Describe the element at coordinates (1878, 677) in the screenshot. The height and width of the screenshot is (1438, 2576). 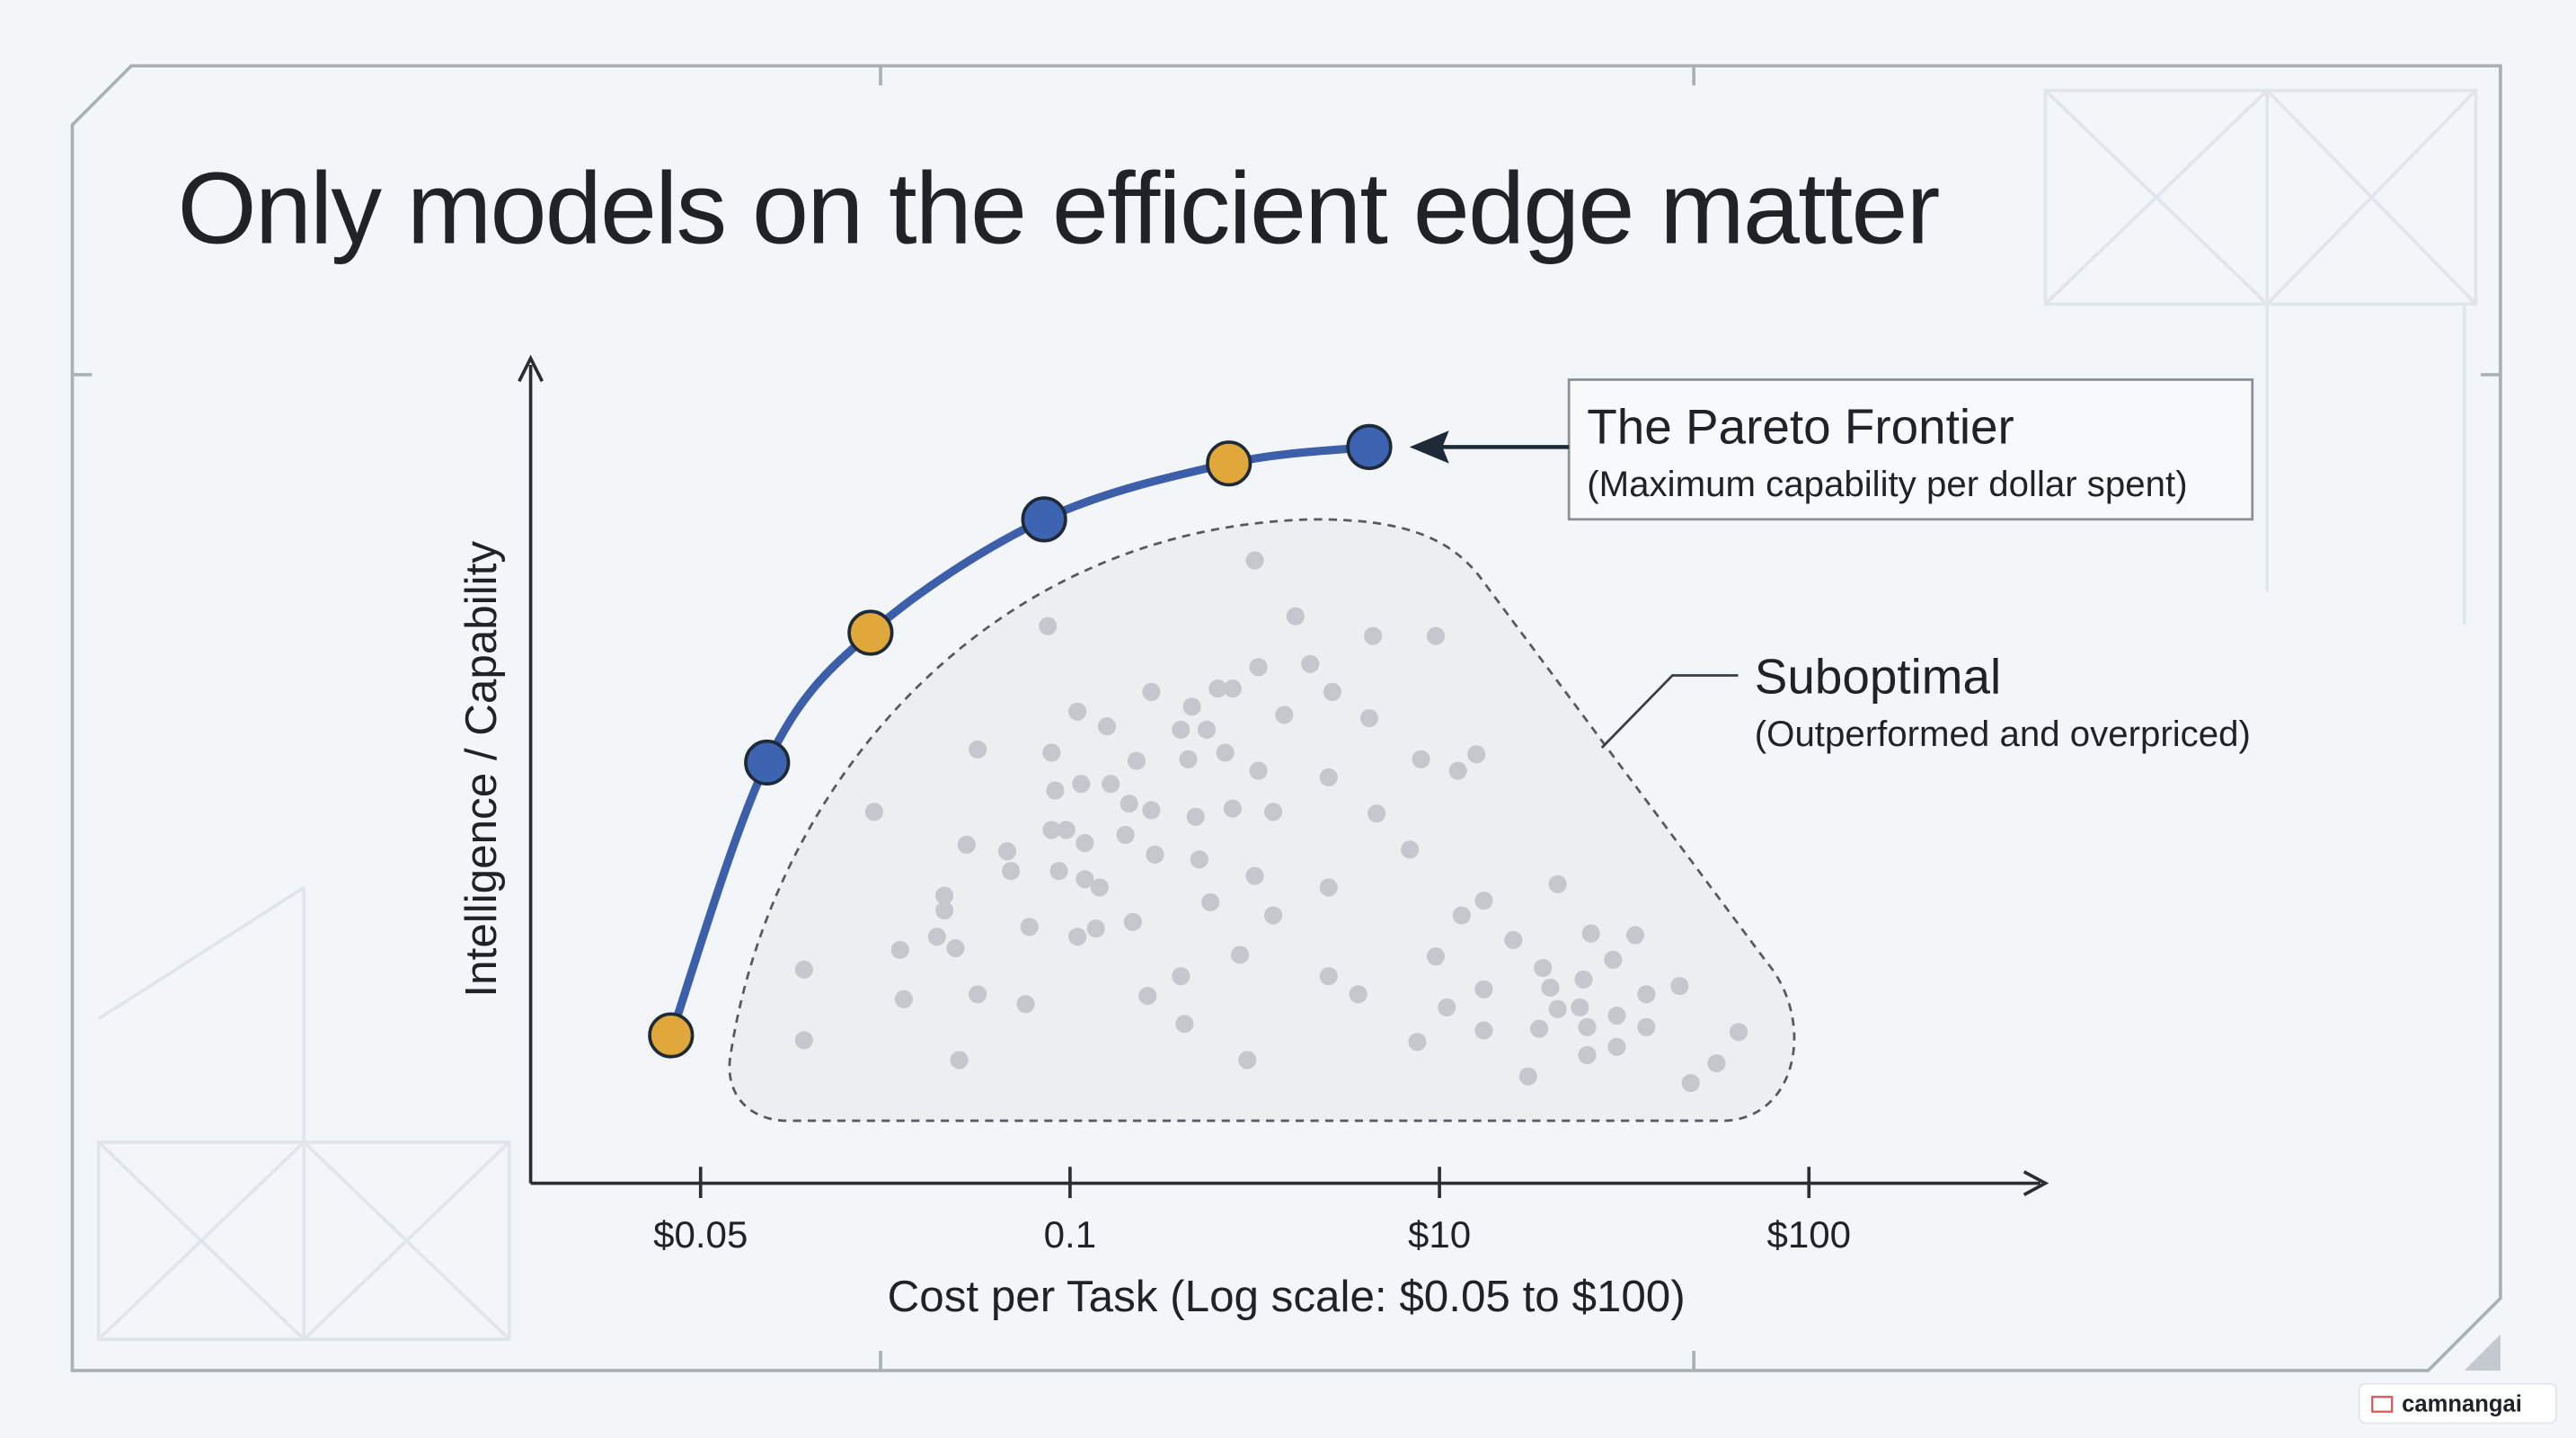
I see `suboptimal-title: Suboptimal` at that location.